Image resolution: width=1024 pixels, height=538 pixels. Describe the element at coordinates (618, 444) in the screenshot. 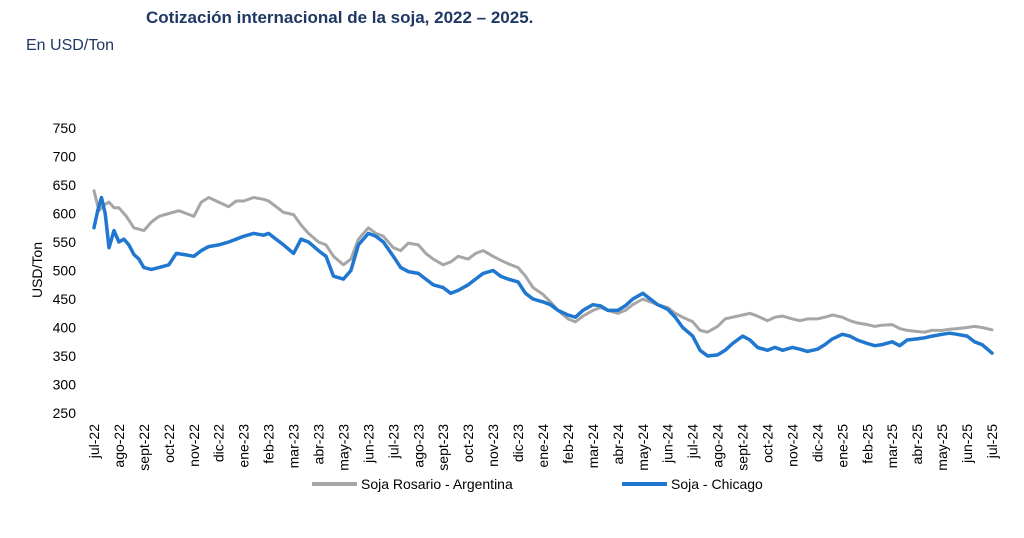

I see `x-tick-label: abr-24` at that location.